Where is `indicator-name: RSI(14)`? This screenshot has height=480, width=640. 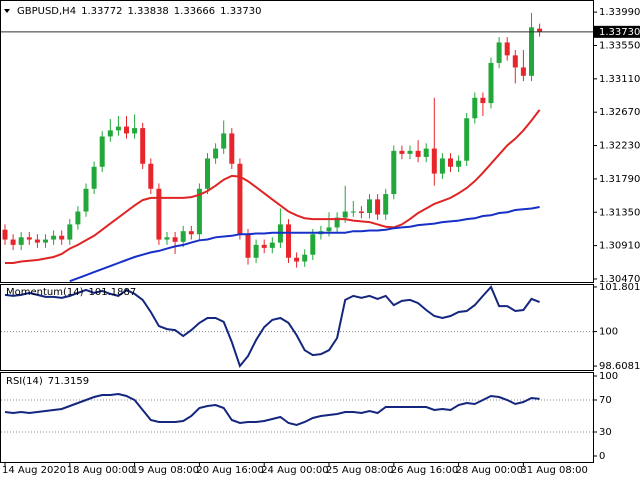
indicator-name: RSI(14) is located at coordinates (24, 381).